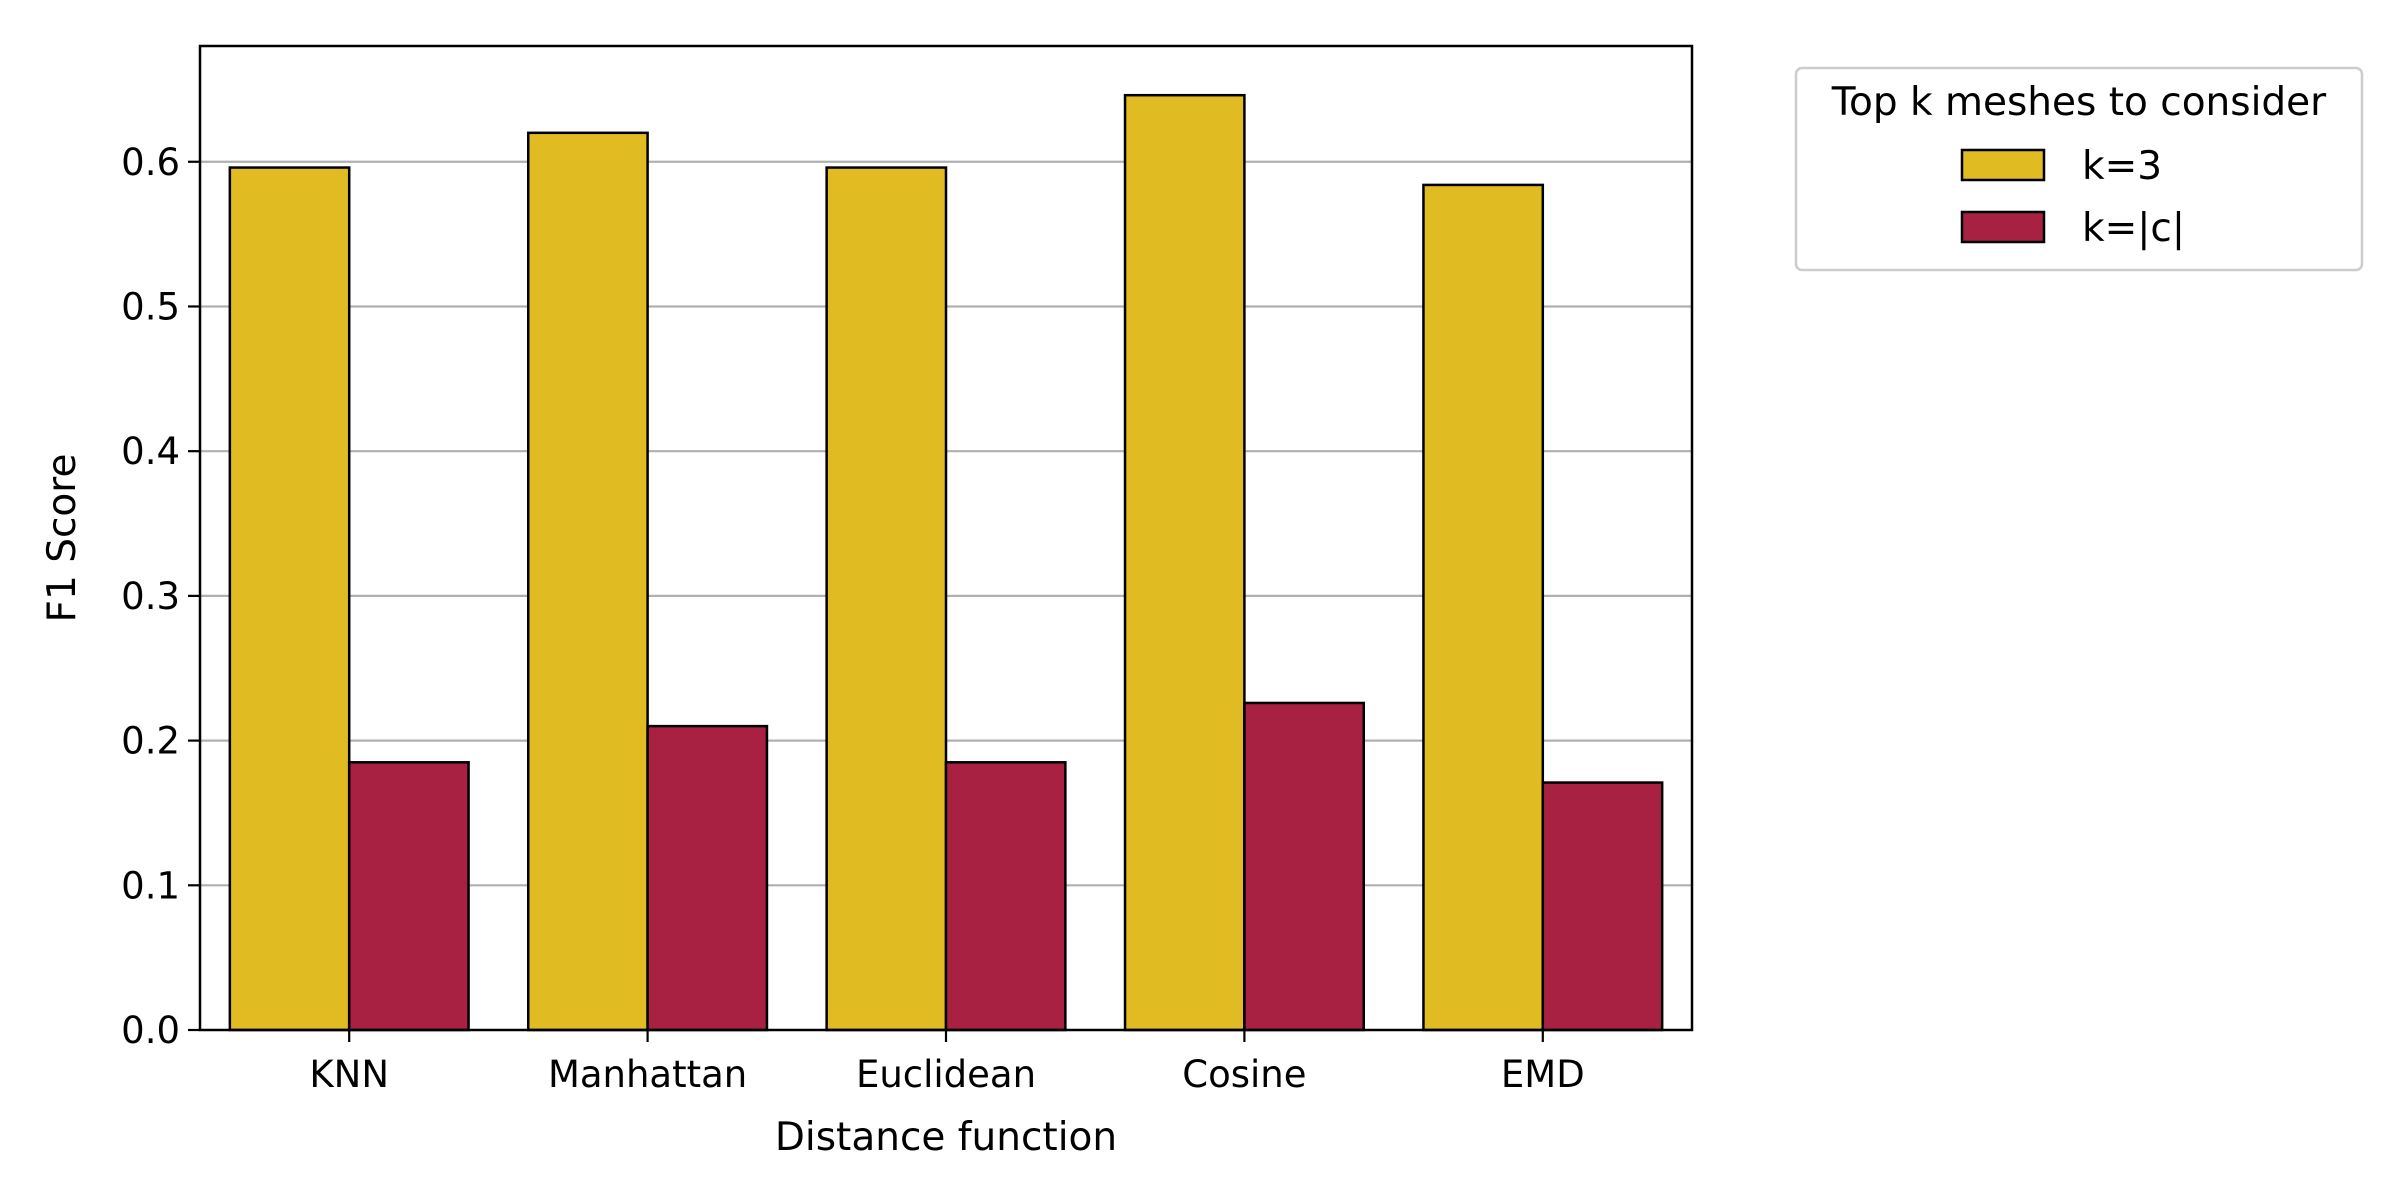  What do you see at coordinates (2133, 228) in the screenshot?
I see `legend-label: k=|c|` at bounding box center [2133, 228].